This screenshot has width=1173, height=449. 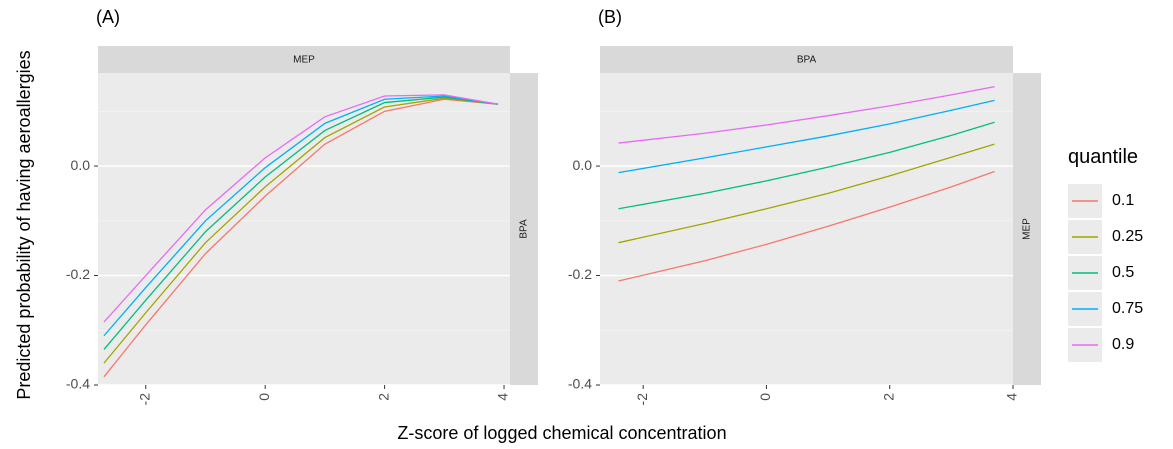 I want to click on panel-tag: (A), so click(x=108, y=17).